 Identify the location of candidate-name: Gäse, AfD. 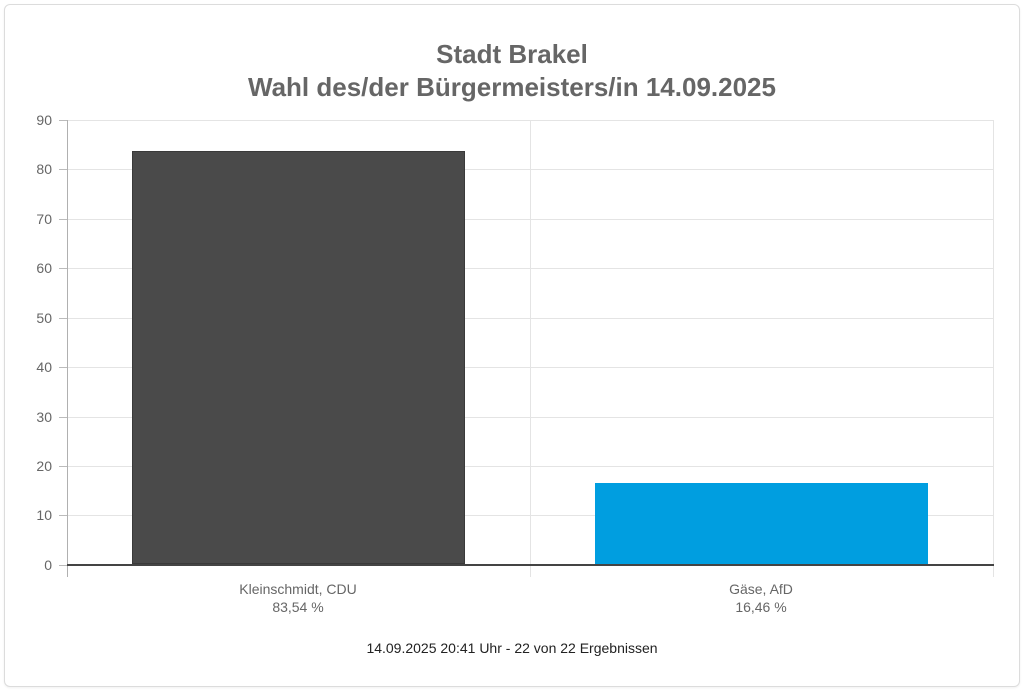
(761, 589).